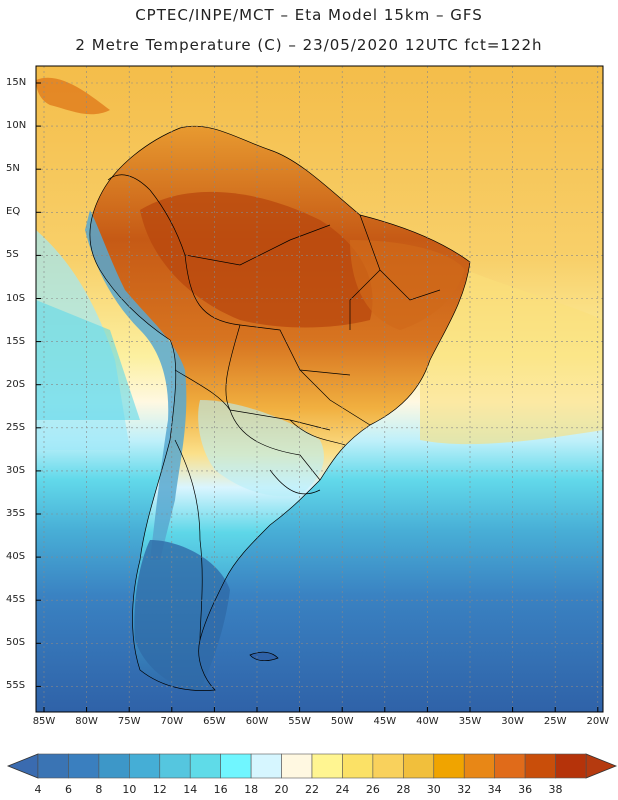 The height and width of the screenshot is (800, 618). What do you see at coordinates (16, 384) in the screenshot?
I see `lat-label-20s: 20S` at bounding box center [16, 384].